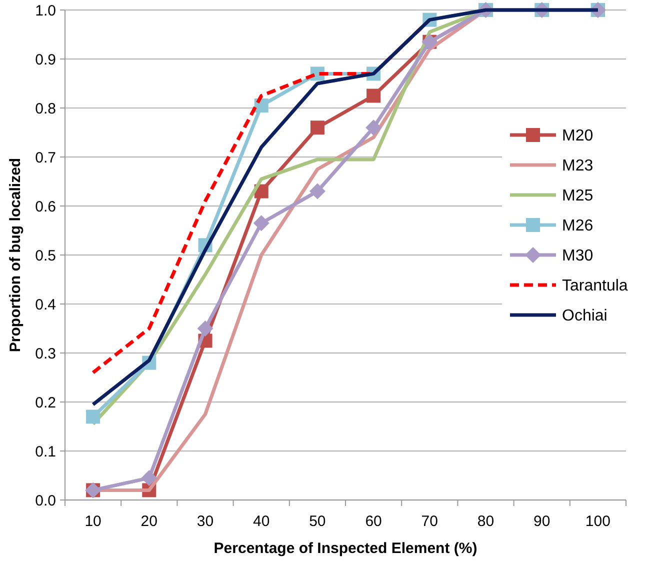  What do you see at coordinates (15, 255) in the screenshot?
I see `y-axis-title: Proportion of bug localized` at bounding box center [15, 255].